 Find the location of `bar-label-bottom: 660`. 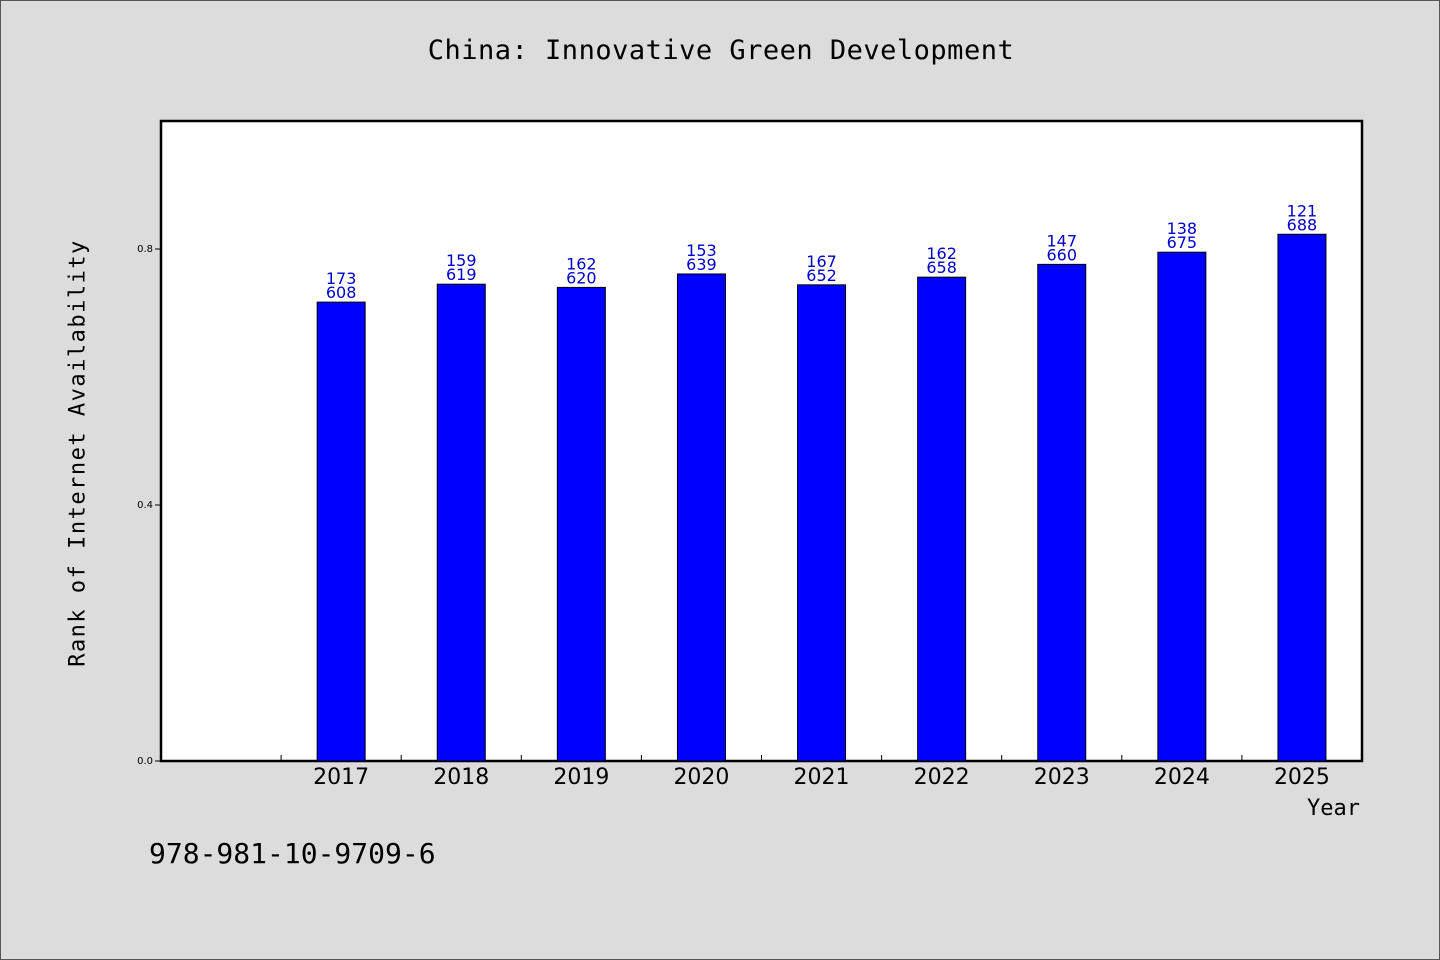

bar-label-bottom: 660 is located at coordinates (1061, 254).